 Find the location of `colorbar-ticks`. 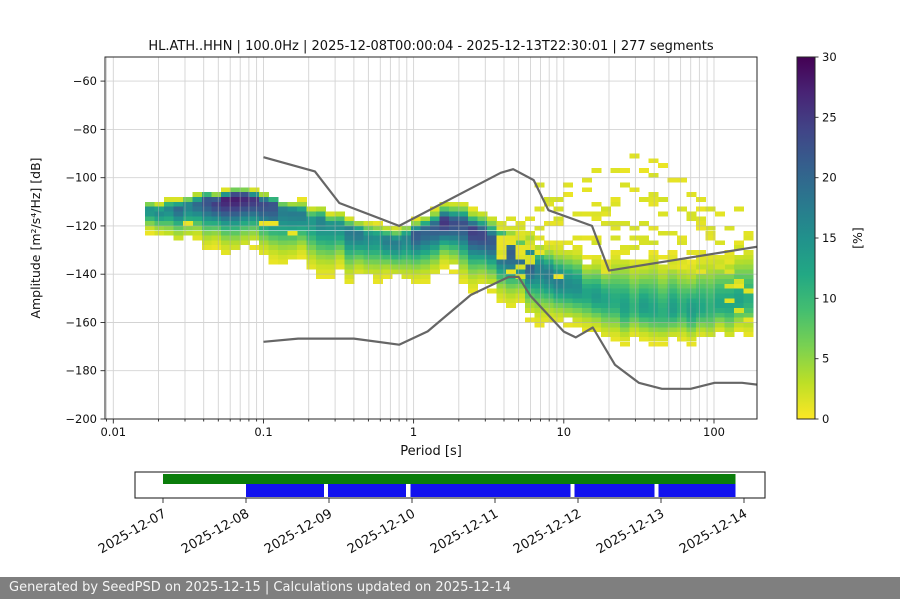

colorbar-ticks is located at coordinates (817, 238).